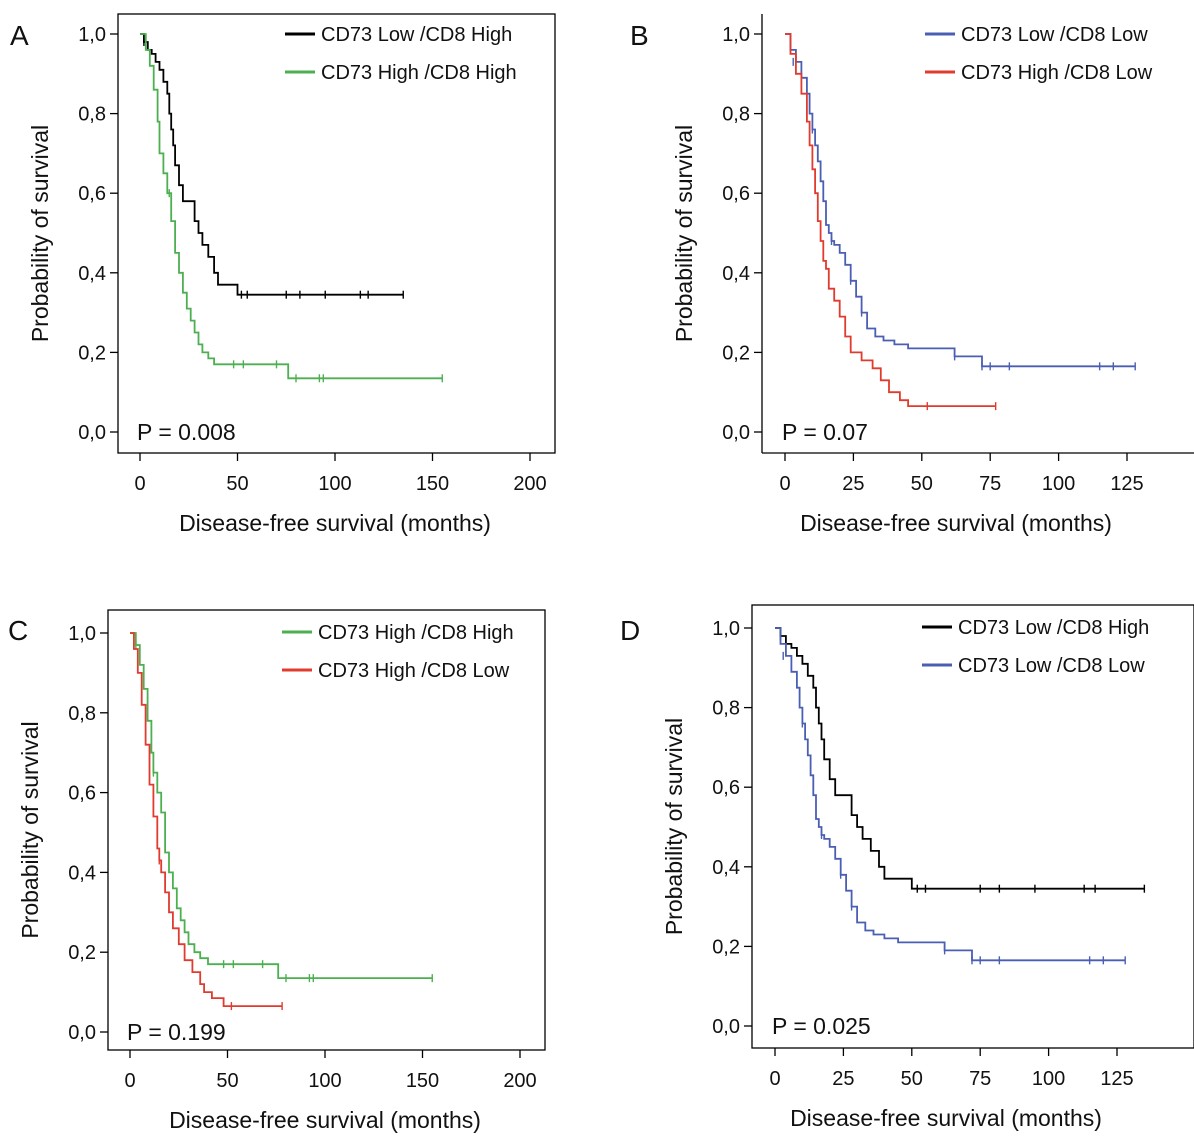 The width and height of the screenshot is (1194, 1137). What do you see at coordinates (630, 630) in the screenshot?
I see `panel-letter: D` at bounding box center [630, 630].